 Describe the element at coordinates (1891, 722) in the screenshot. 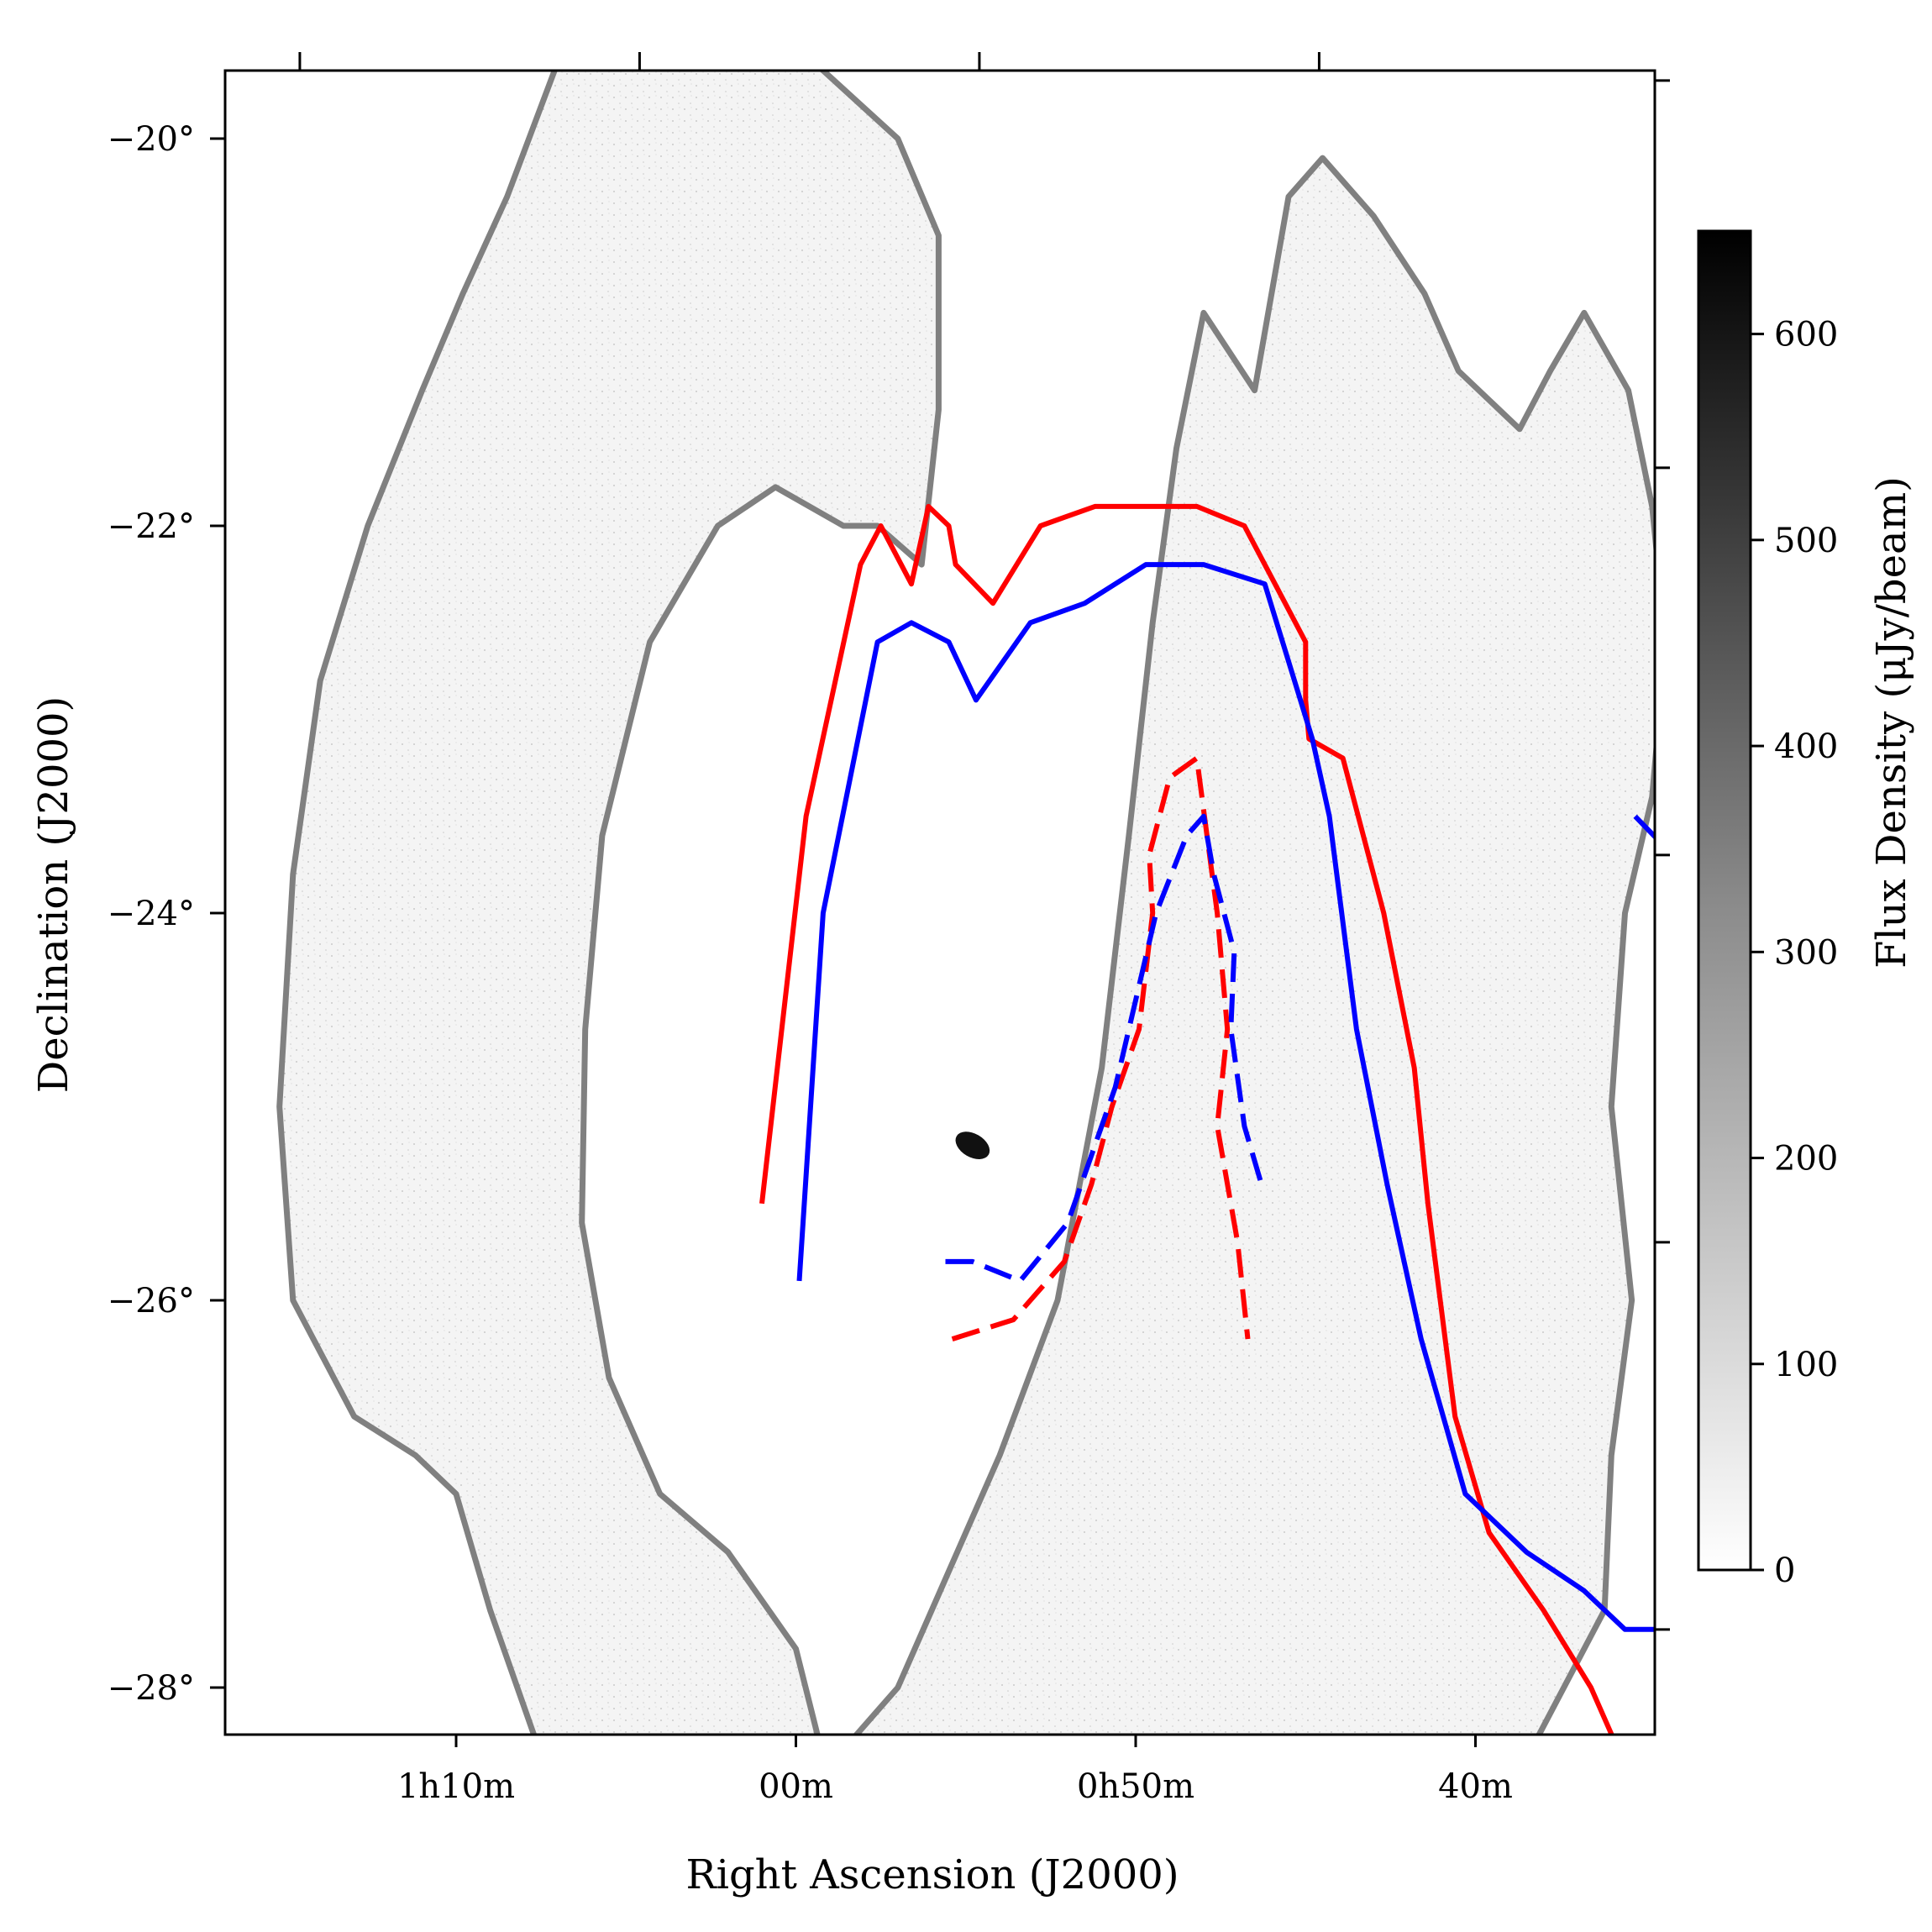

I see `colorbar-label: Flux Density (μJy/beam)` at that location.